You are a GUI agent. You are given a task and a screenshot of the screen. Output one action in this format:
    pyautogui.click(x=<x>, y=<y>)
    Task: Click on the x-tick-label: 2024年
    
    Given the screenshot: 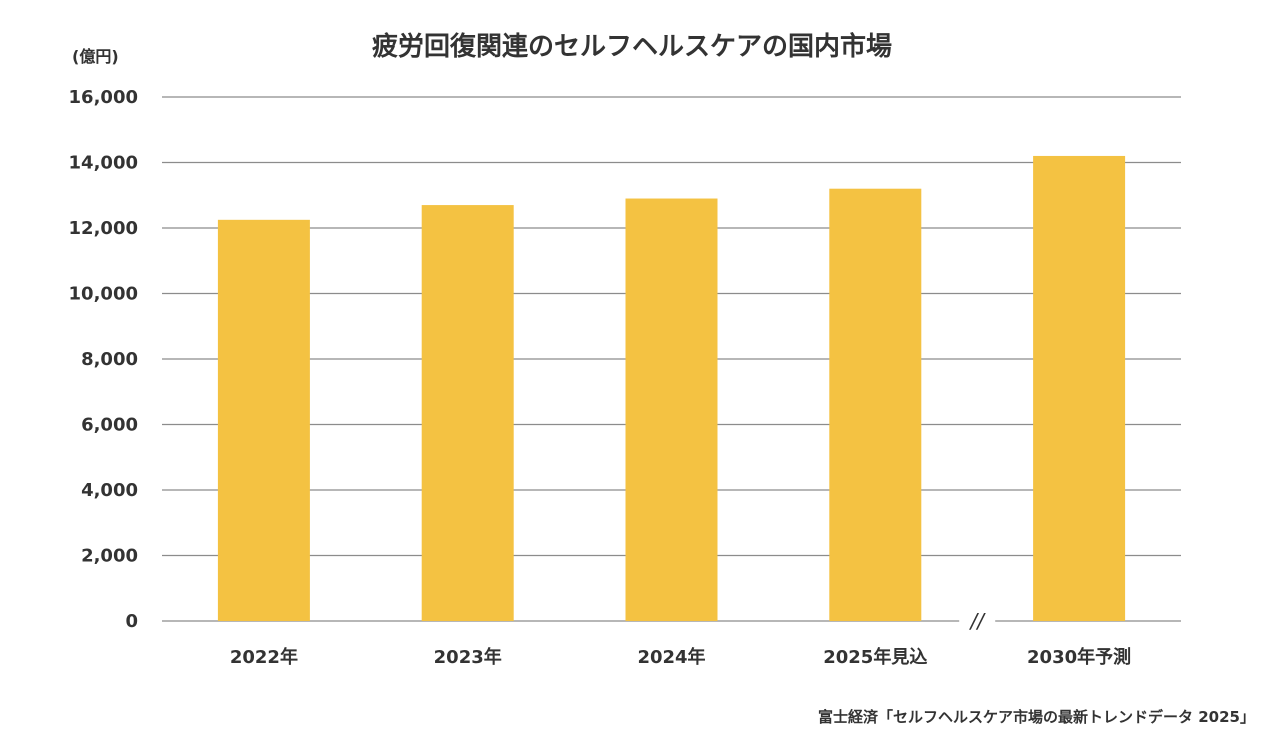 What is the action you would take?
    pyautogui.click(x=671, y=657)
    